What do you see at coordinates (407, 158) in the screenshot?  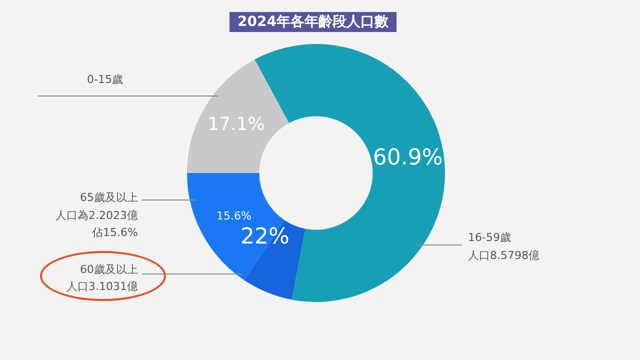 I see `data-label: 60.9%` at bounding box center [407, 158].